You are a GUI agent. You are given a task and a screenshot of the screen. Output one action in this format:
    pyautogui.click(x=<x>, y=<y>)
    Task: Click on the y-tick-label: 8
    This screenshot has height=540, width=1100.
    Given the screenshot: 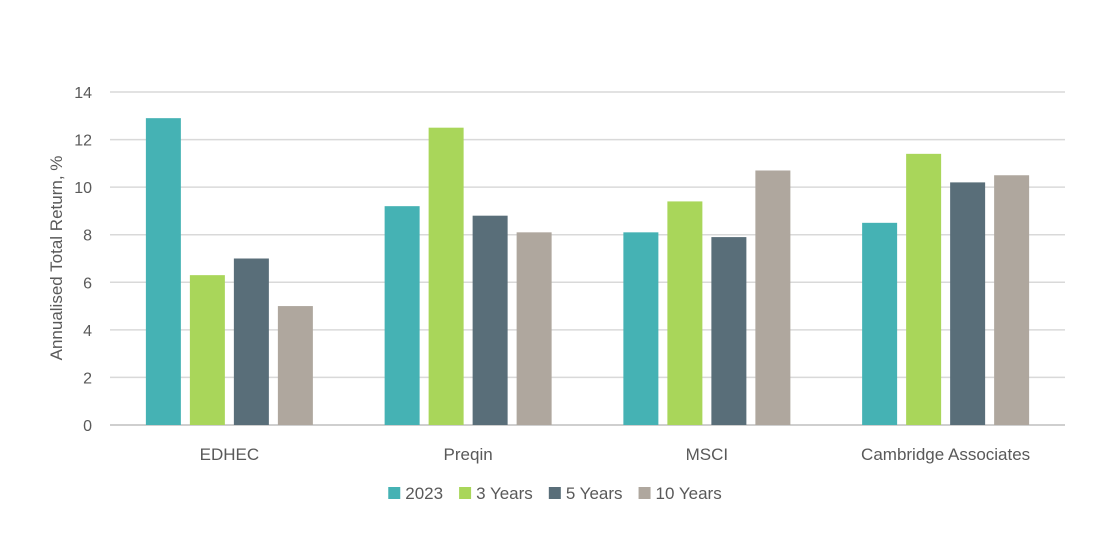 What is the action you would take?
    pyautogui.click(x=87, y=236)
    